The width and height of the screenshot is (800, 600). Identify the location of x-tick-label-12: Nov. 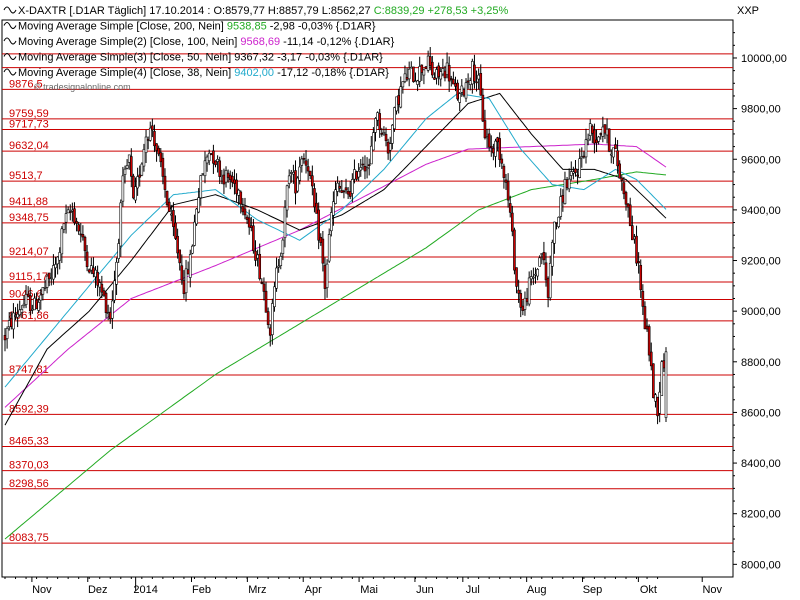
(712, 590).